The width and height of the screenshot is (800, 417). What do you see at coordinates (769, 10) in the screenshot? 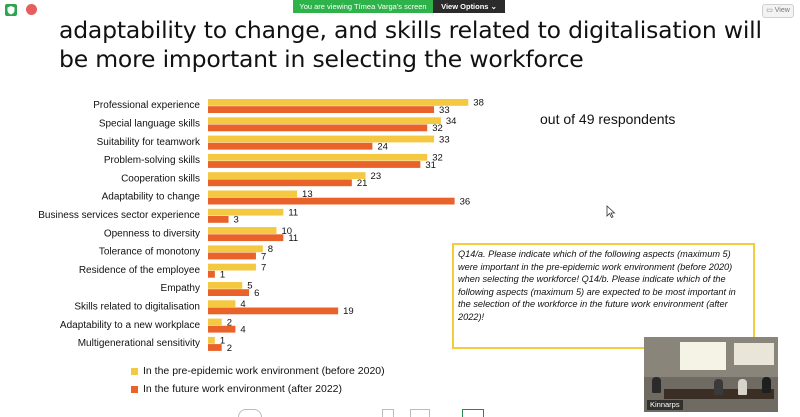
I see `view-icon: ▭` at bounding box center [769, 10].